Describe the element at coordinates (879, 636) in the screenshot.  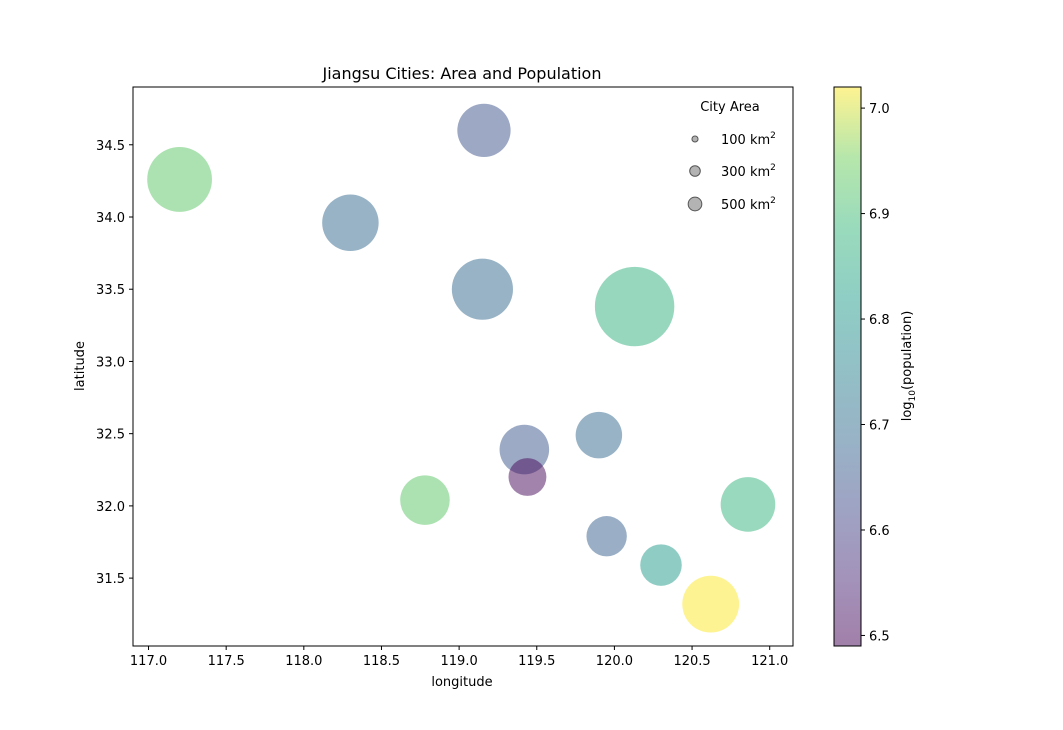
I see `colorbar-tick-label: 6.5` at that location.